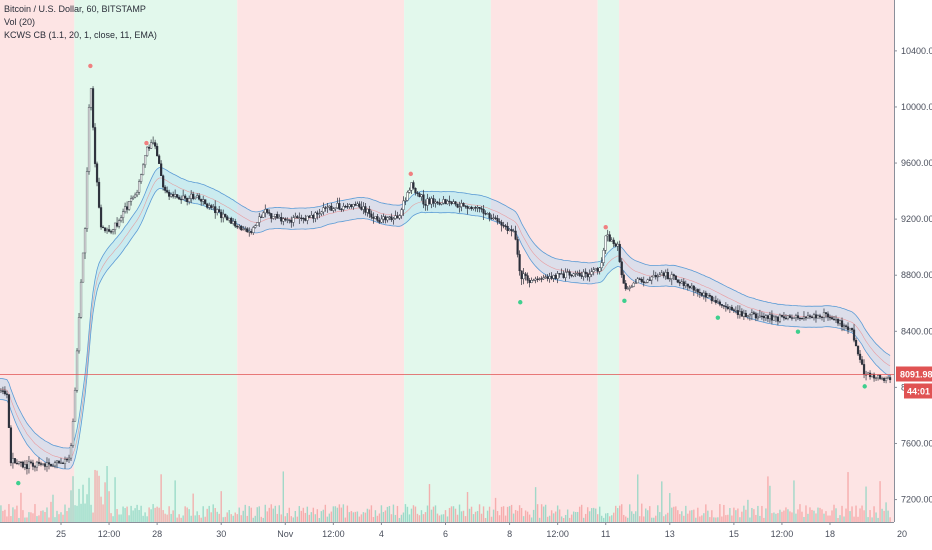 Image resolution: width=932 pixels, height=550 pixels. I want to click on time-axis, so click(466, 536).